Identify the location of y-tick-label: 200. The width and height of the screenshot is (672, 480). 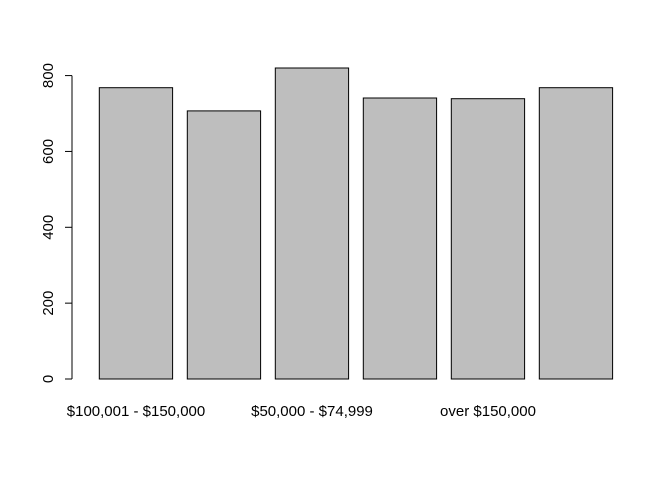
(48, 303).